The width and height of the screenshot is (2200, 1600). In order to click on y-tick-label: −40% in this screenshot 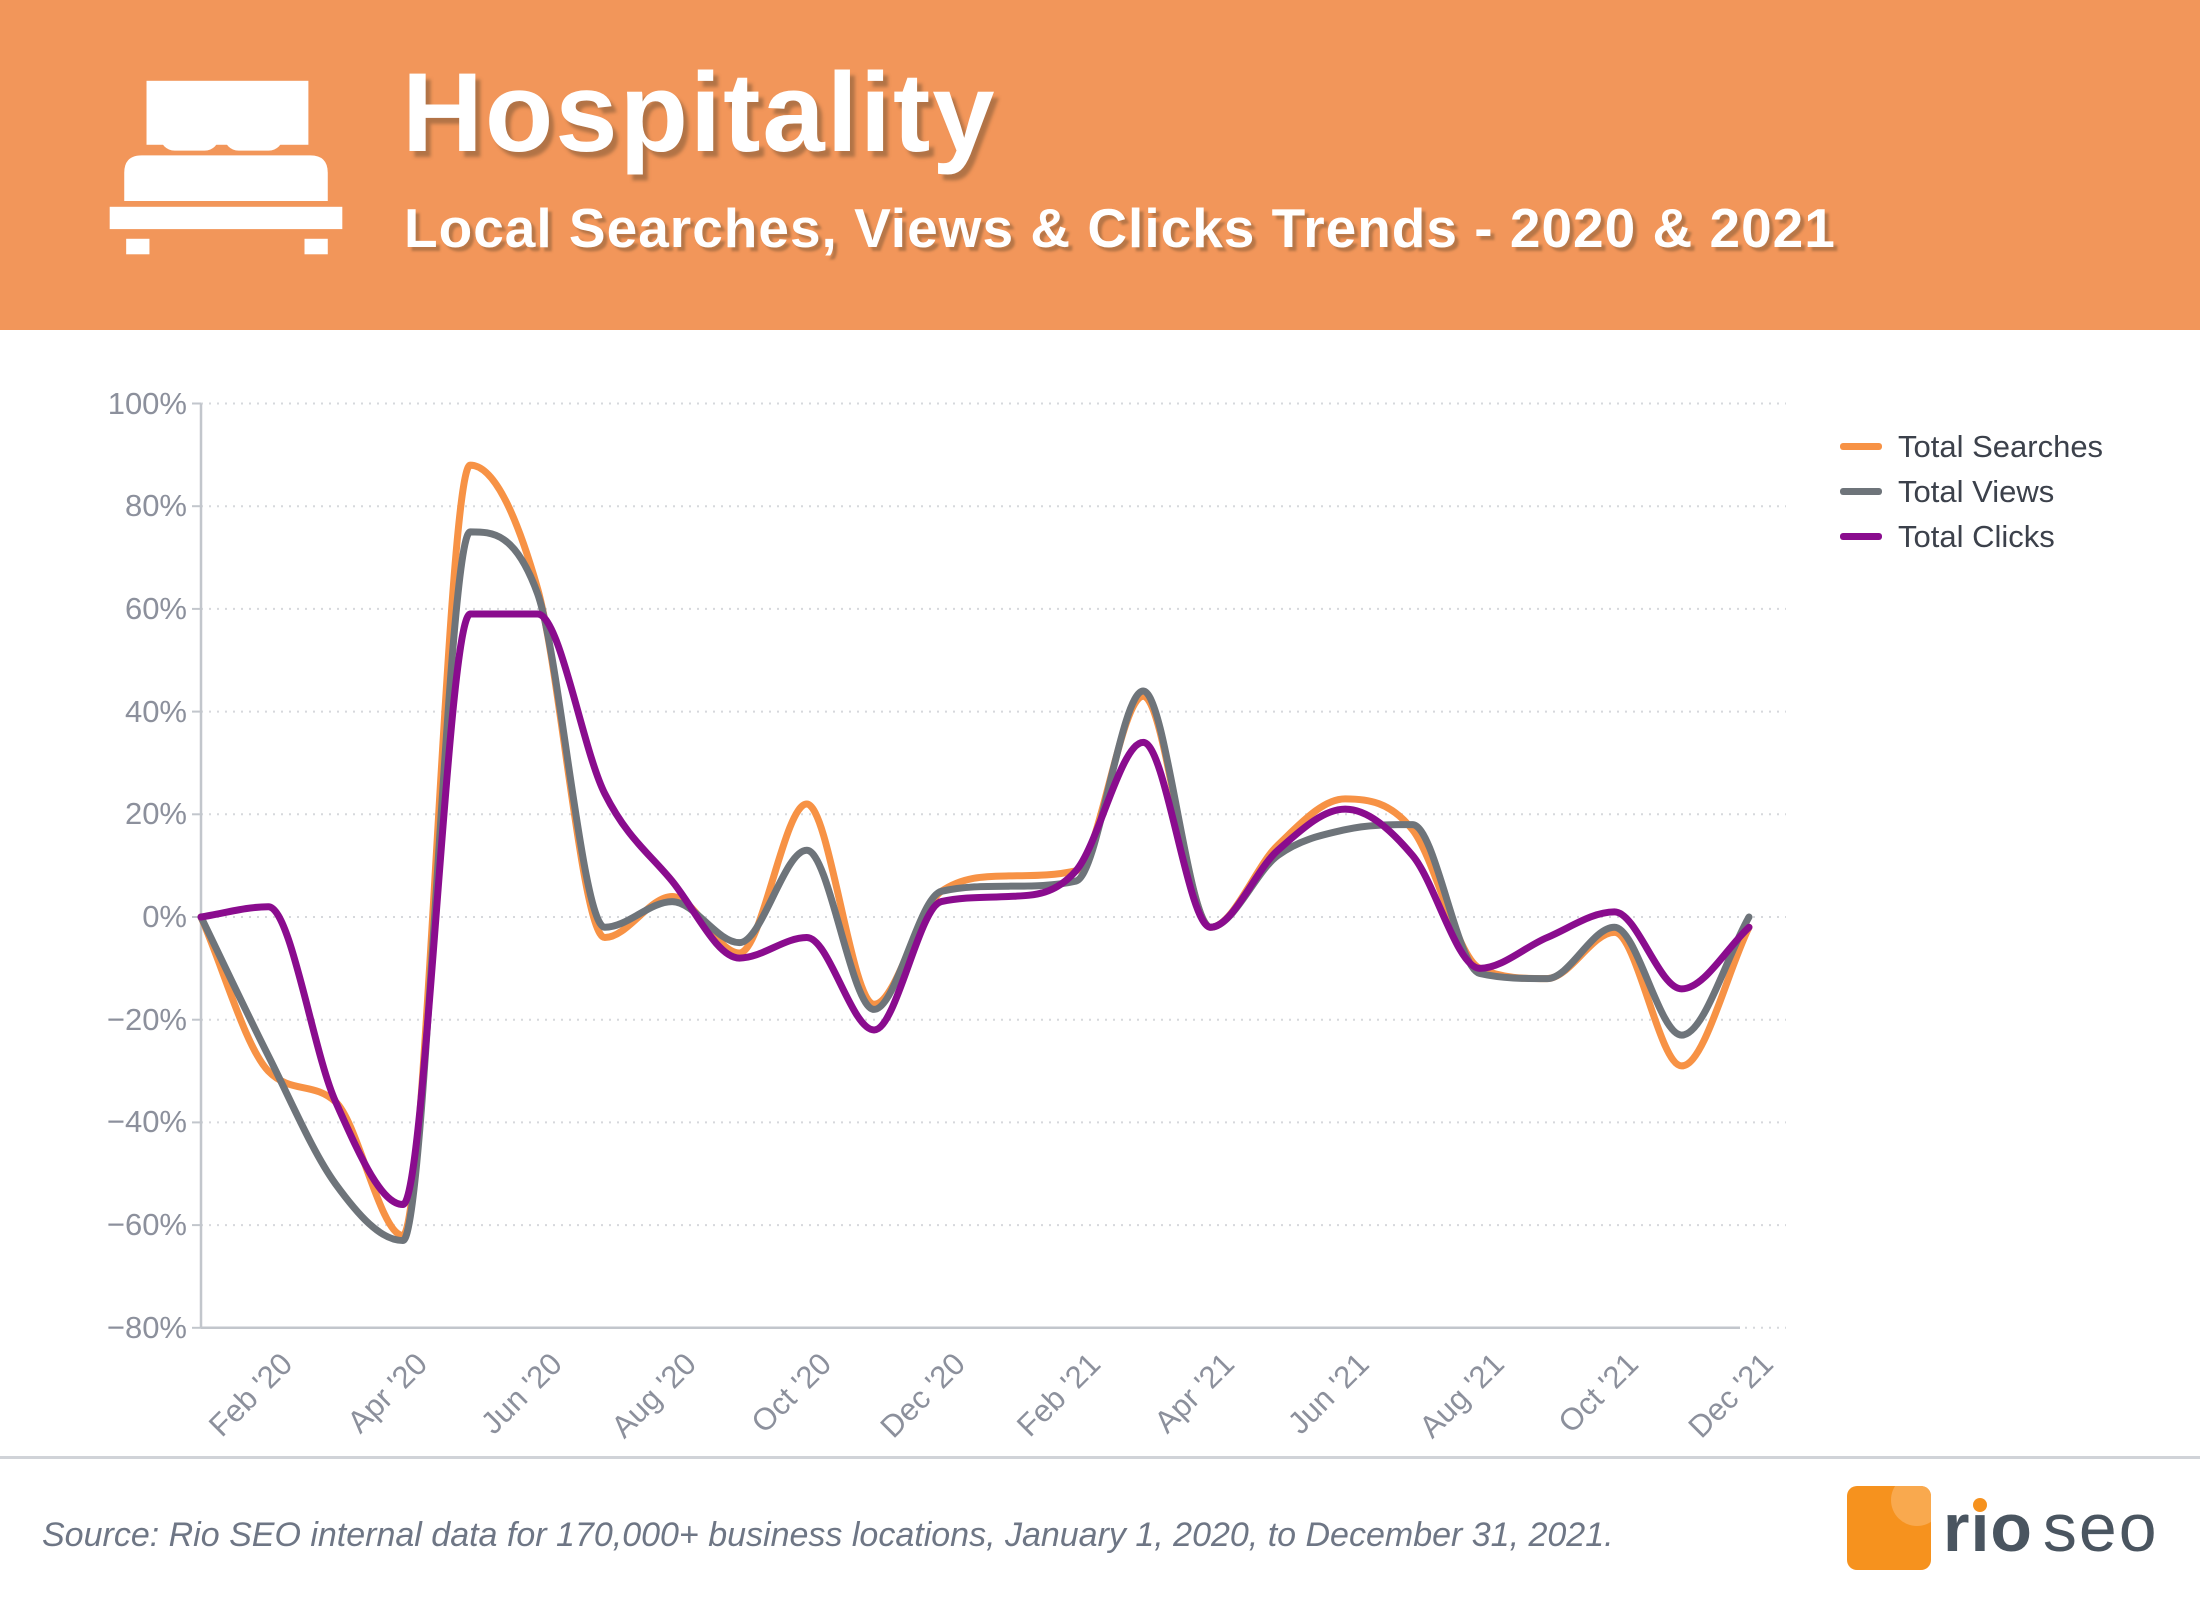, I will do `click(146, 1122)`.